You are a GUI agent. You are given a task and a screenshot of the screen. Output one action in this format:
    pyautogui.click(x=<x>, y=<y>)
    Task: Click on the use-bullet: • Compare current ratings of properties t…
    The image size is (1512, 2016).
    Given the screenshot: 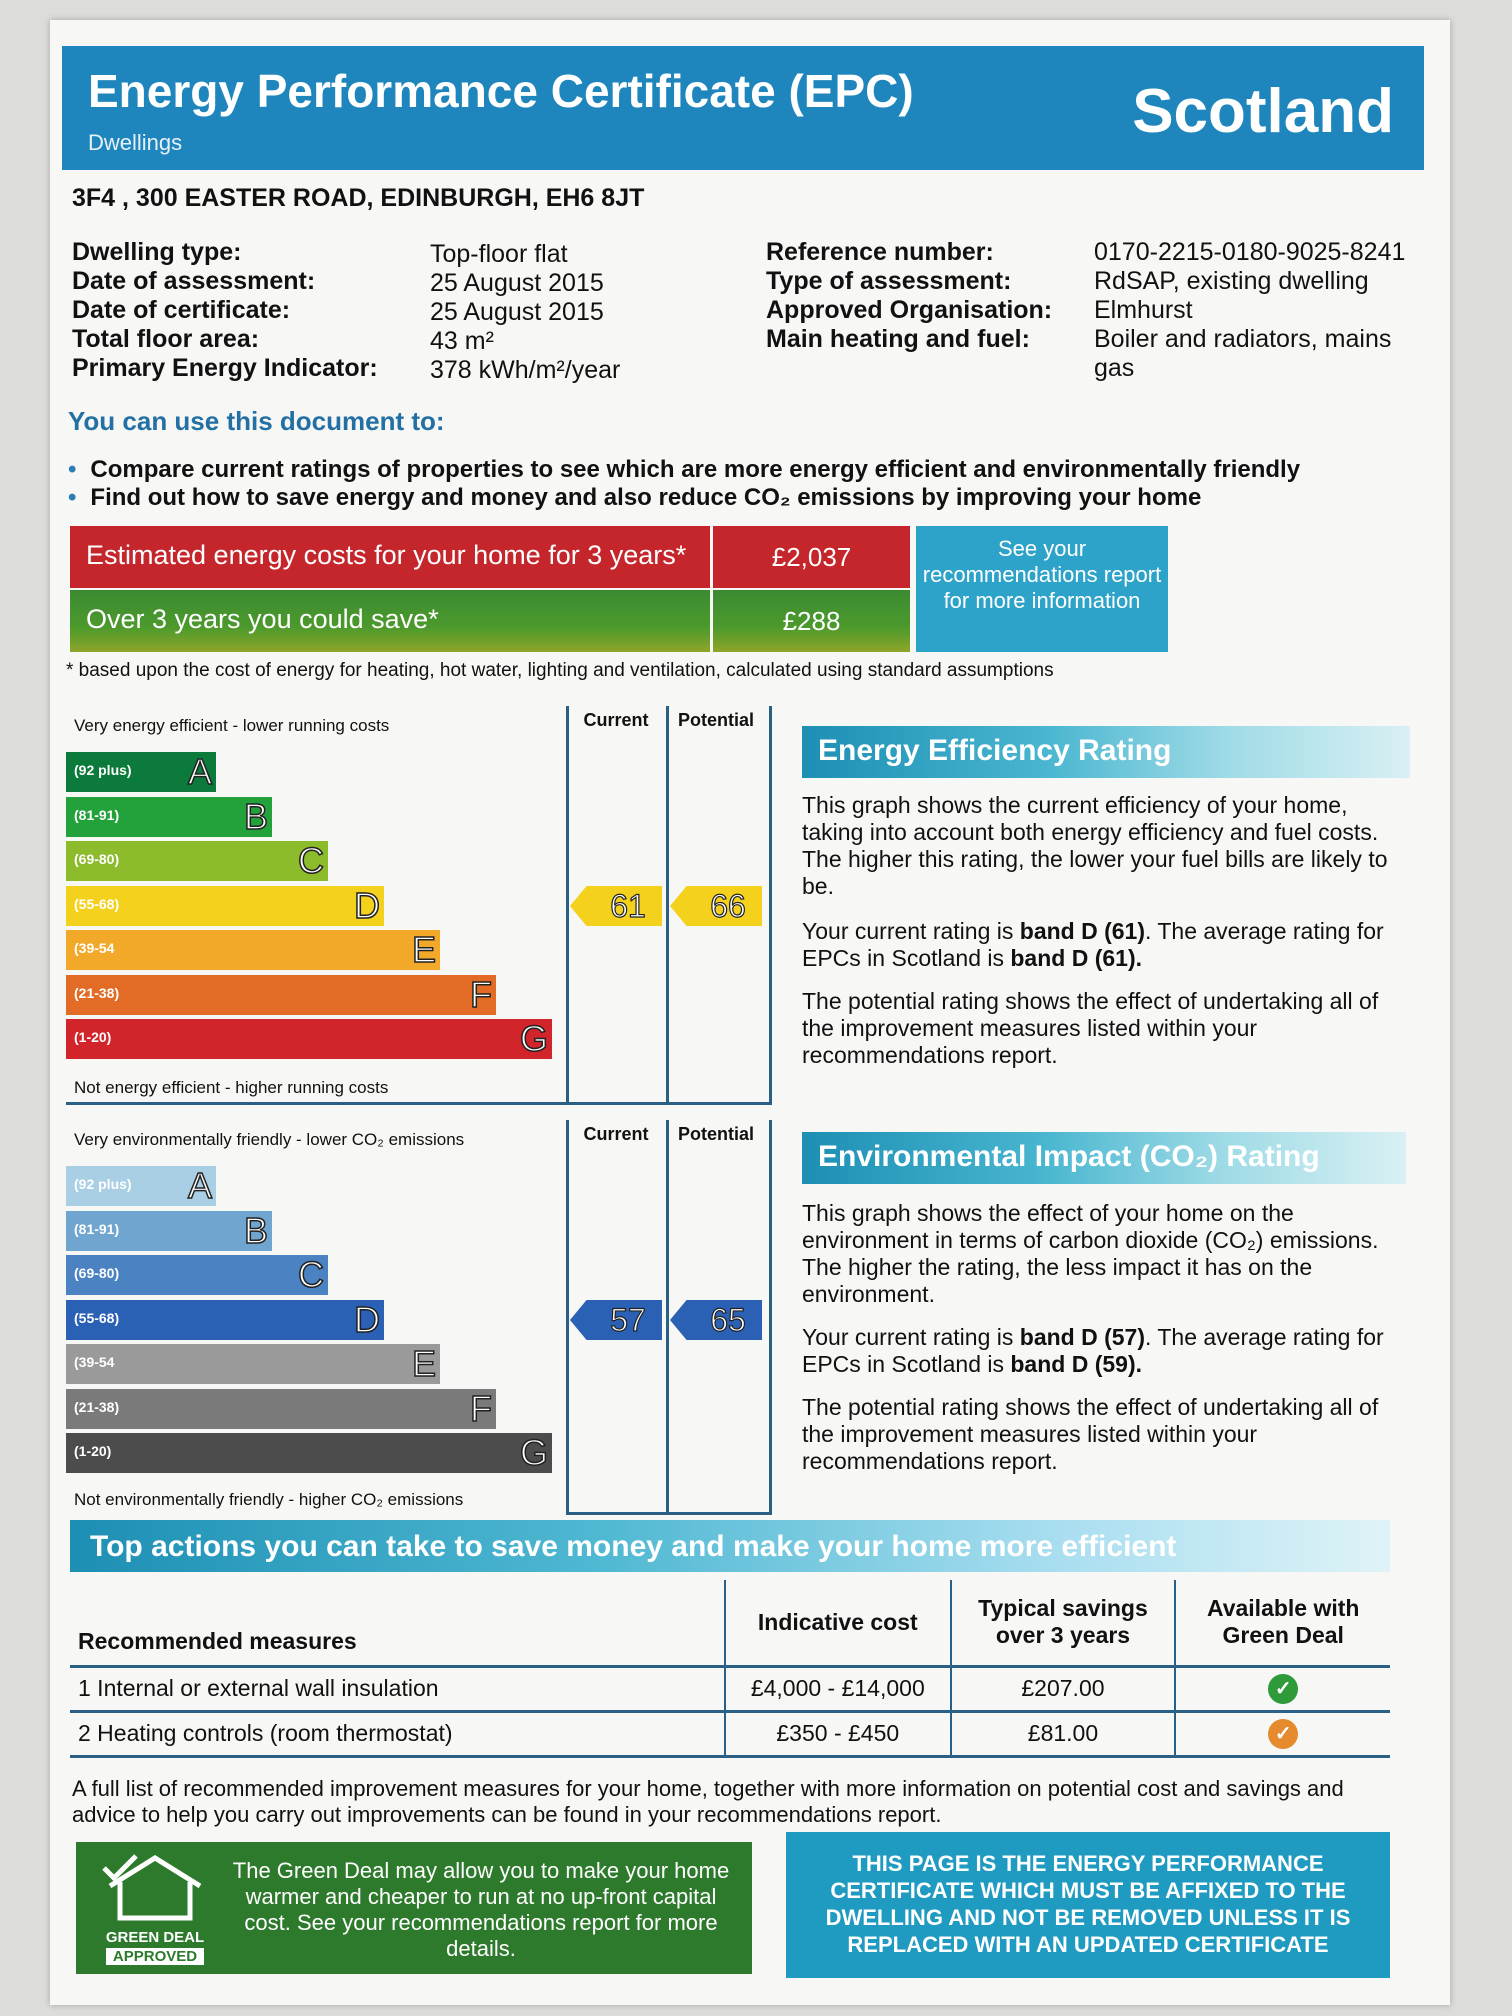 What is the action you would take?
    pyautogui.click(x=684, y=469)
    